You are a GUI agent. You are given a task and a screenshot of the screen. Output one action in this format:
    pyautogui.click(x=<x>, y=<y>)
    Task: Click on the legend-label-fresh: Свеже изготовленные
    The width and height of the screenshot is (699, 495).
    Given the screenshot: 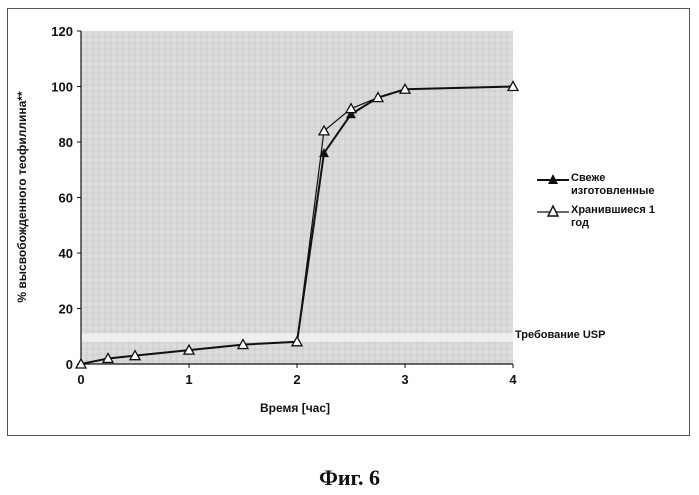 What is the action you would take?
    pyautogui.click(x=613, y=185)
    